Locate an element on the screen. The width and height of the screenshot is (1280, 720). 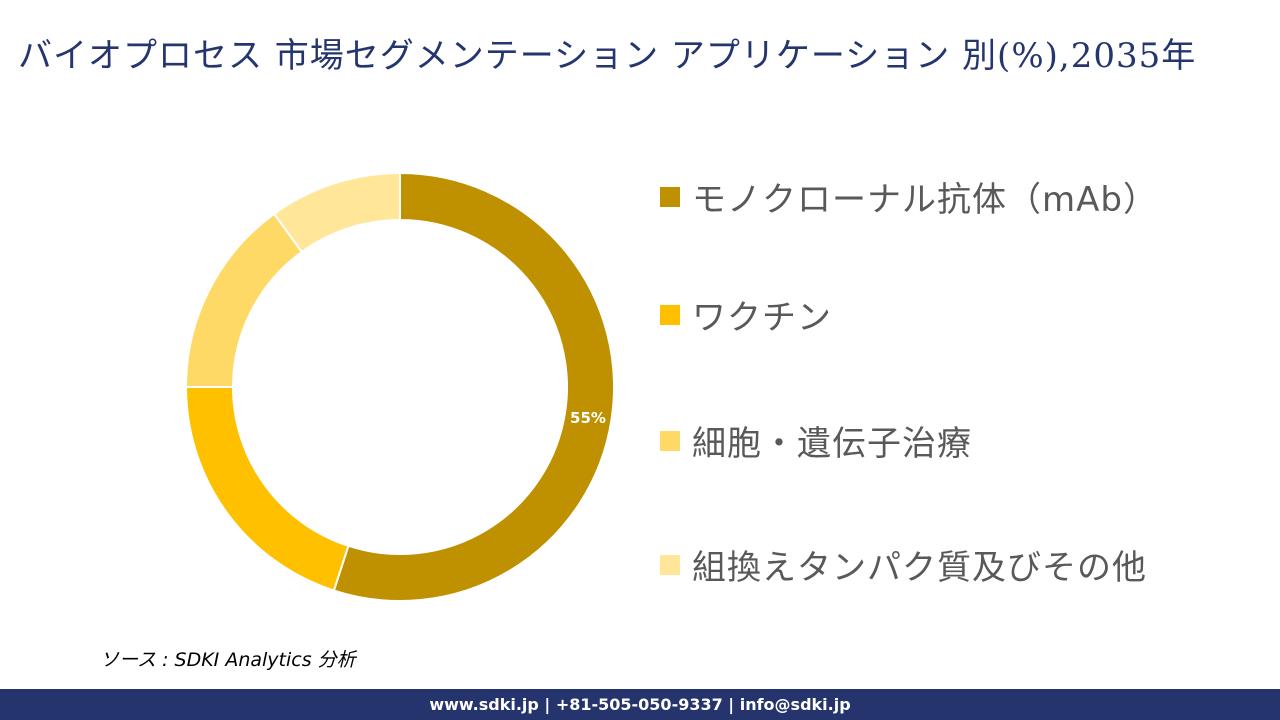
legend-swatch-vaccine is located at coordinates (670, 314).